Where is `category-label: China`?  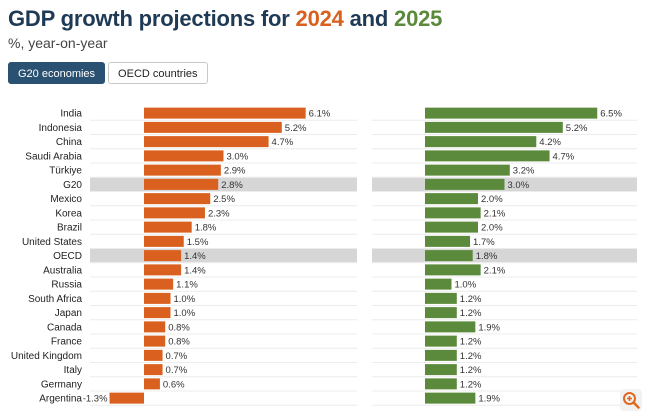
category-label: China is located at coordinates (69, 142).